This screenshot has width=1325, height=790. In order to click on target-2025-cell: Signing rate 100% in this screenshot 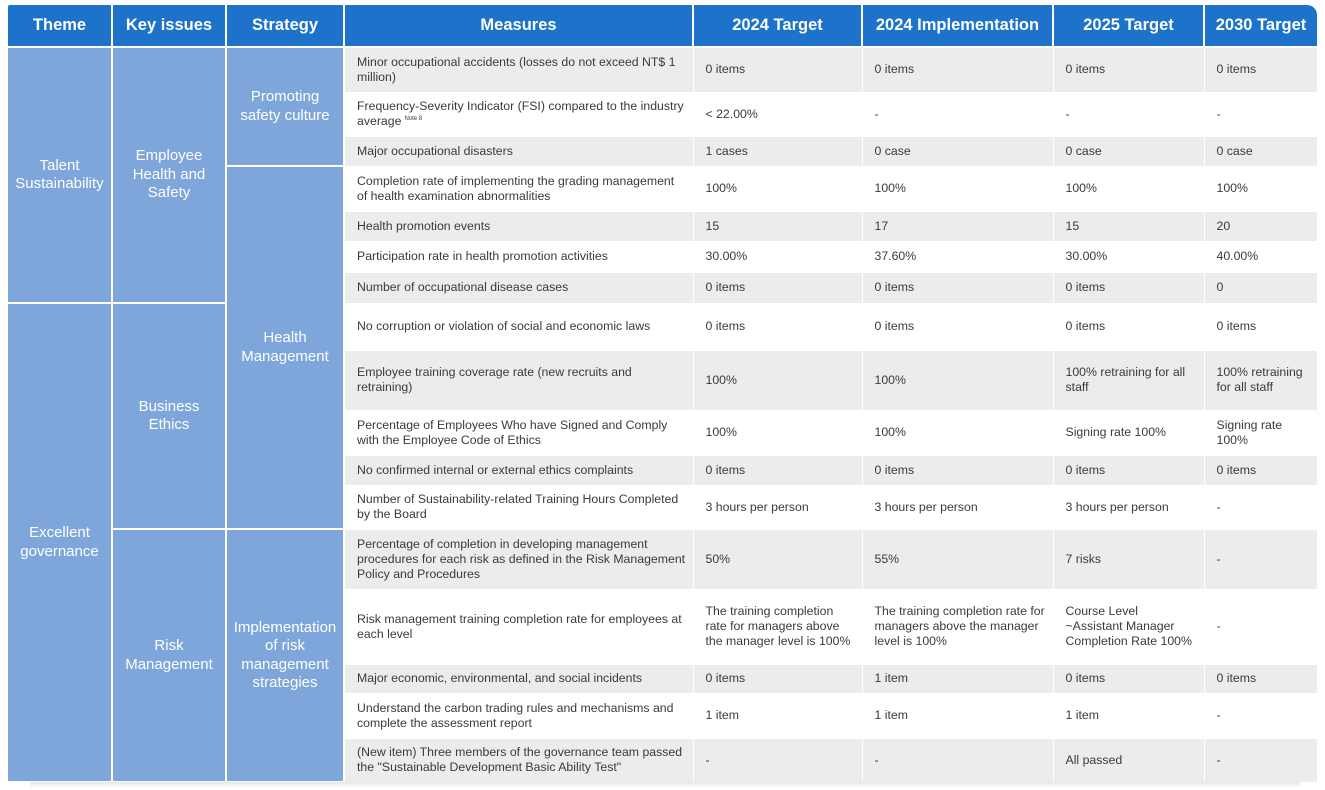, I will do `click(1129, 433)`.